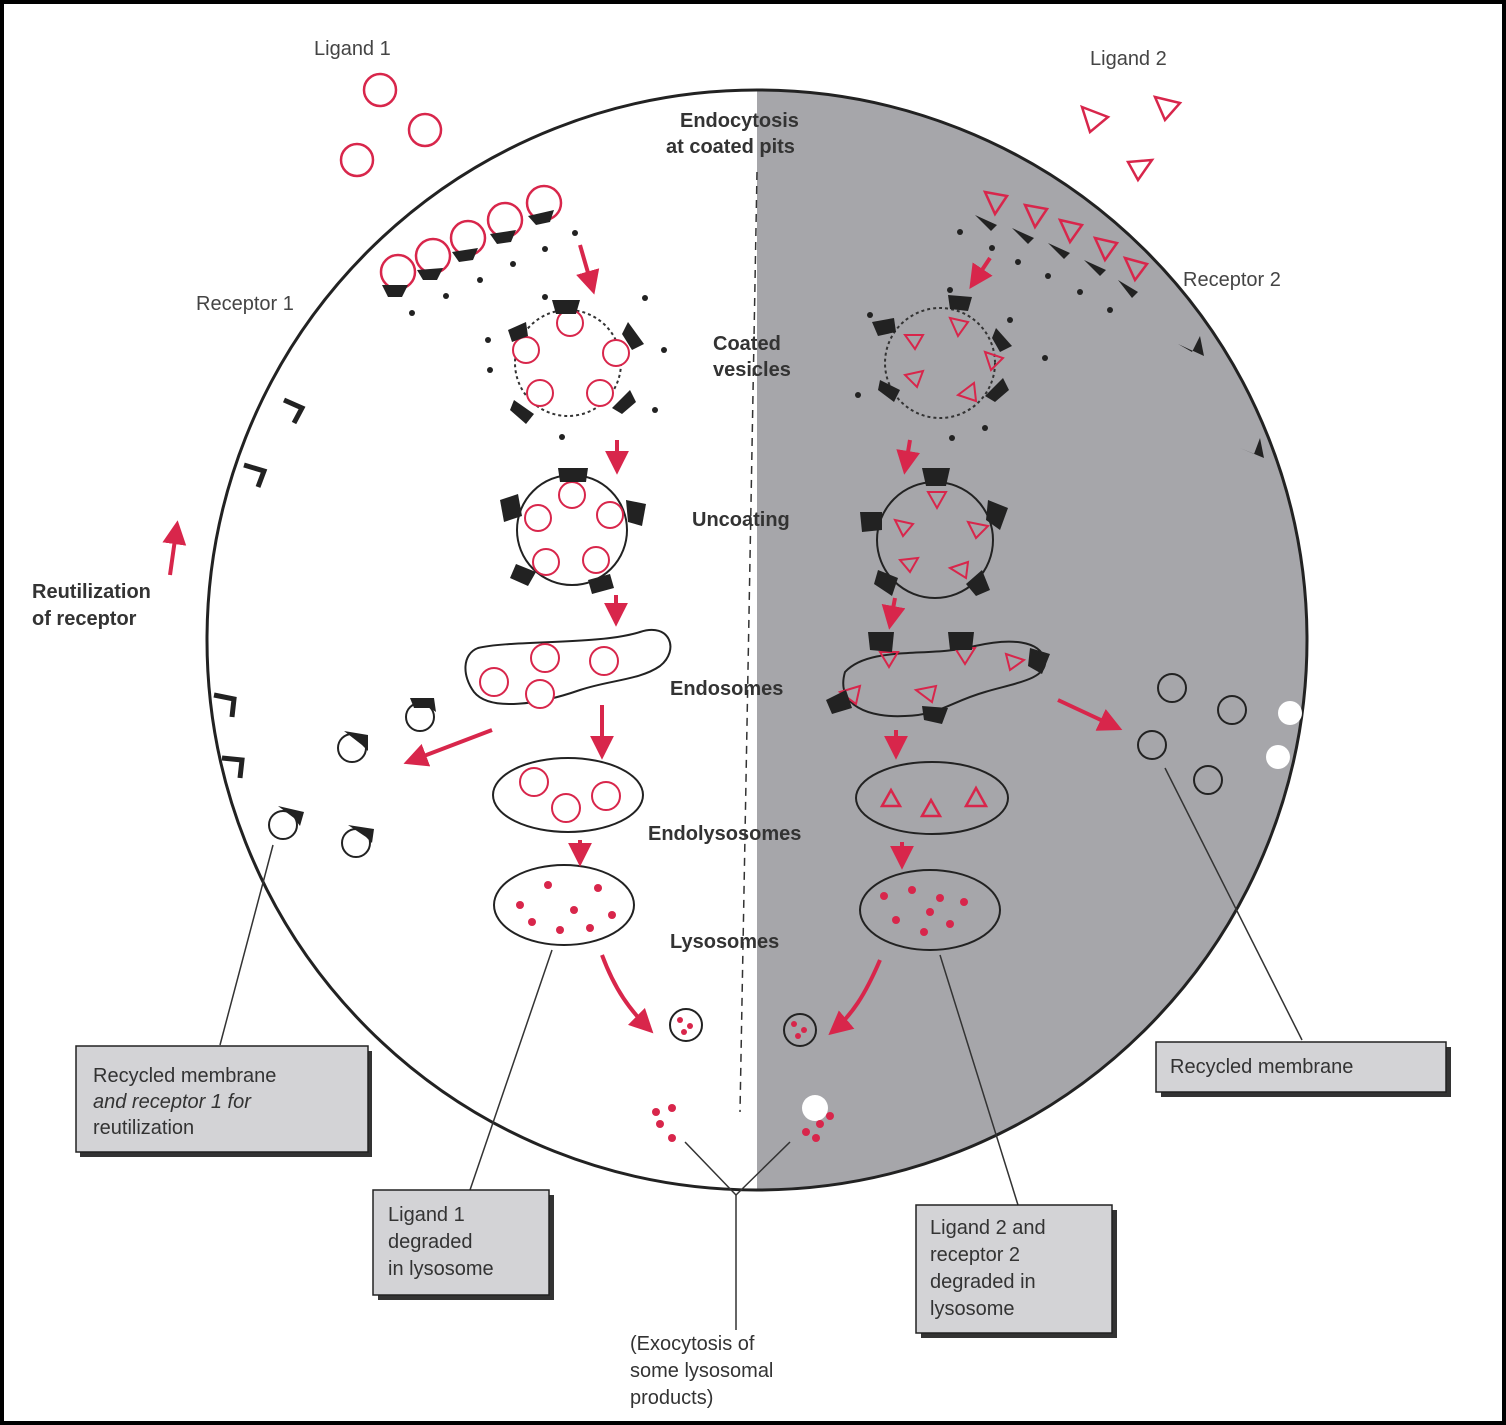 This screenshot has height=1425, width=1506. I want to click on receptor2-on-membrane, so click(1221, 397).